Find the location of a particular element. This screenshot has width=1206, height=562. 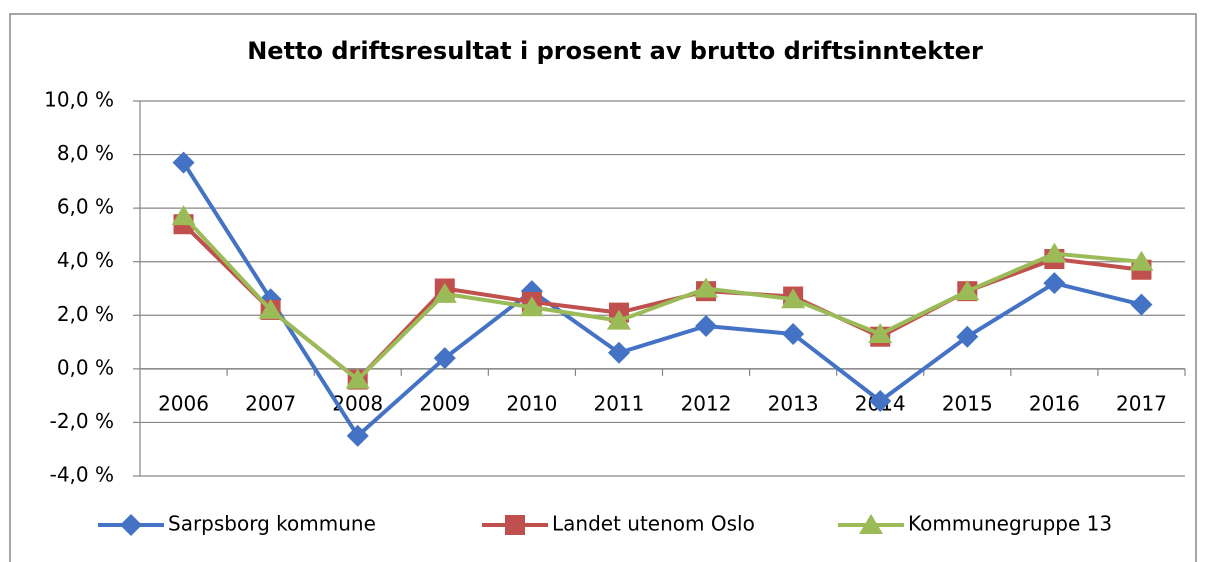

y-tick-label: 10,0 % is located at coordinates (79, 100).